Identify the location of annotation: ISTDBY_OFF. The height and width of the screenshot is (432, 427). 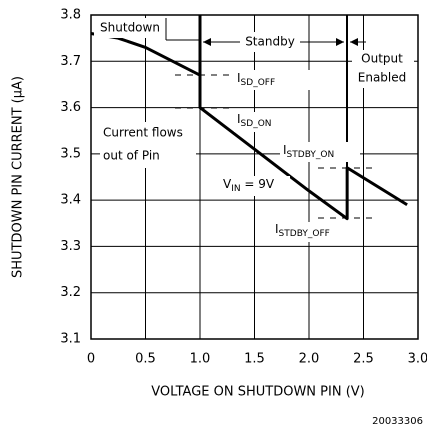
(302, 230).